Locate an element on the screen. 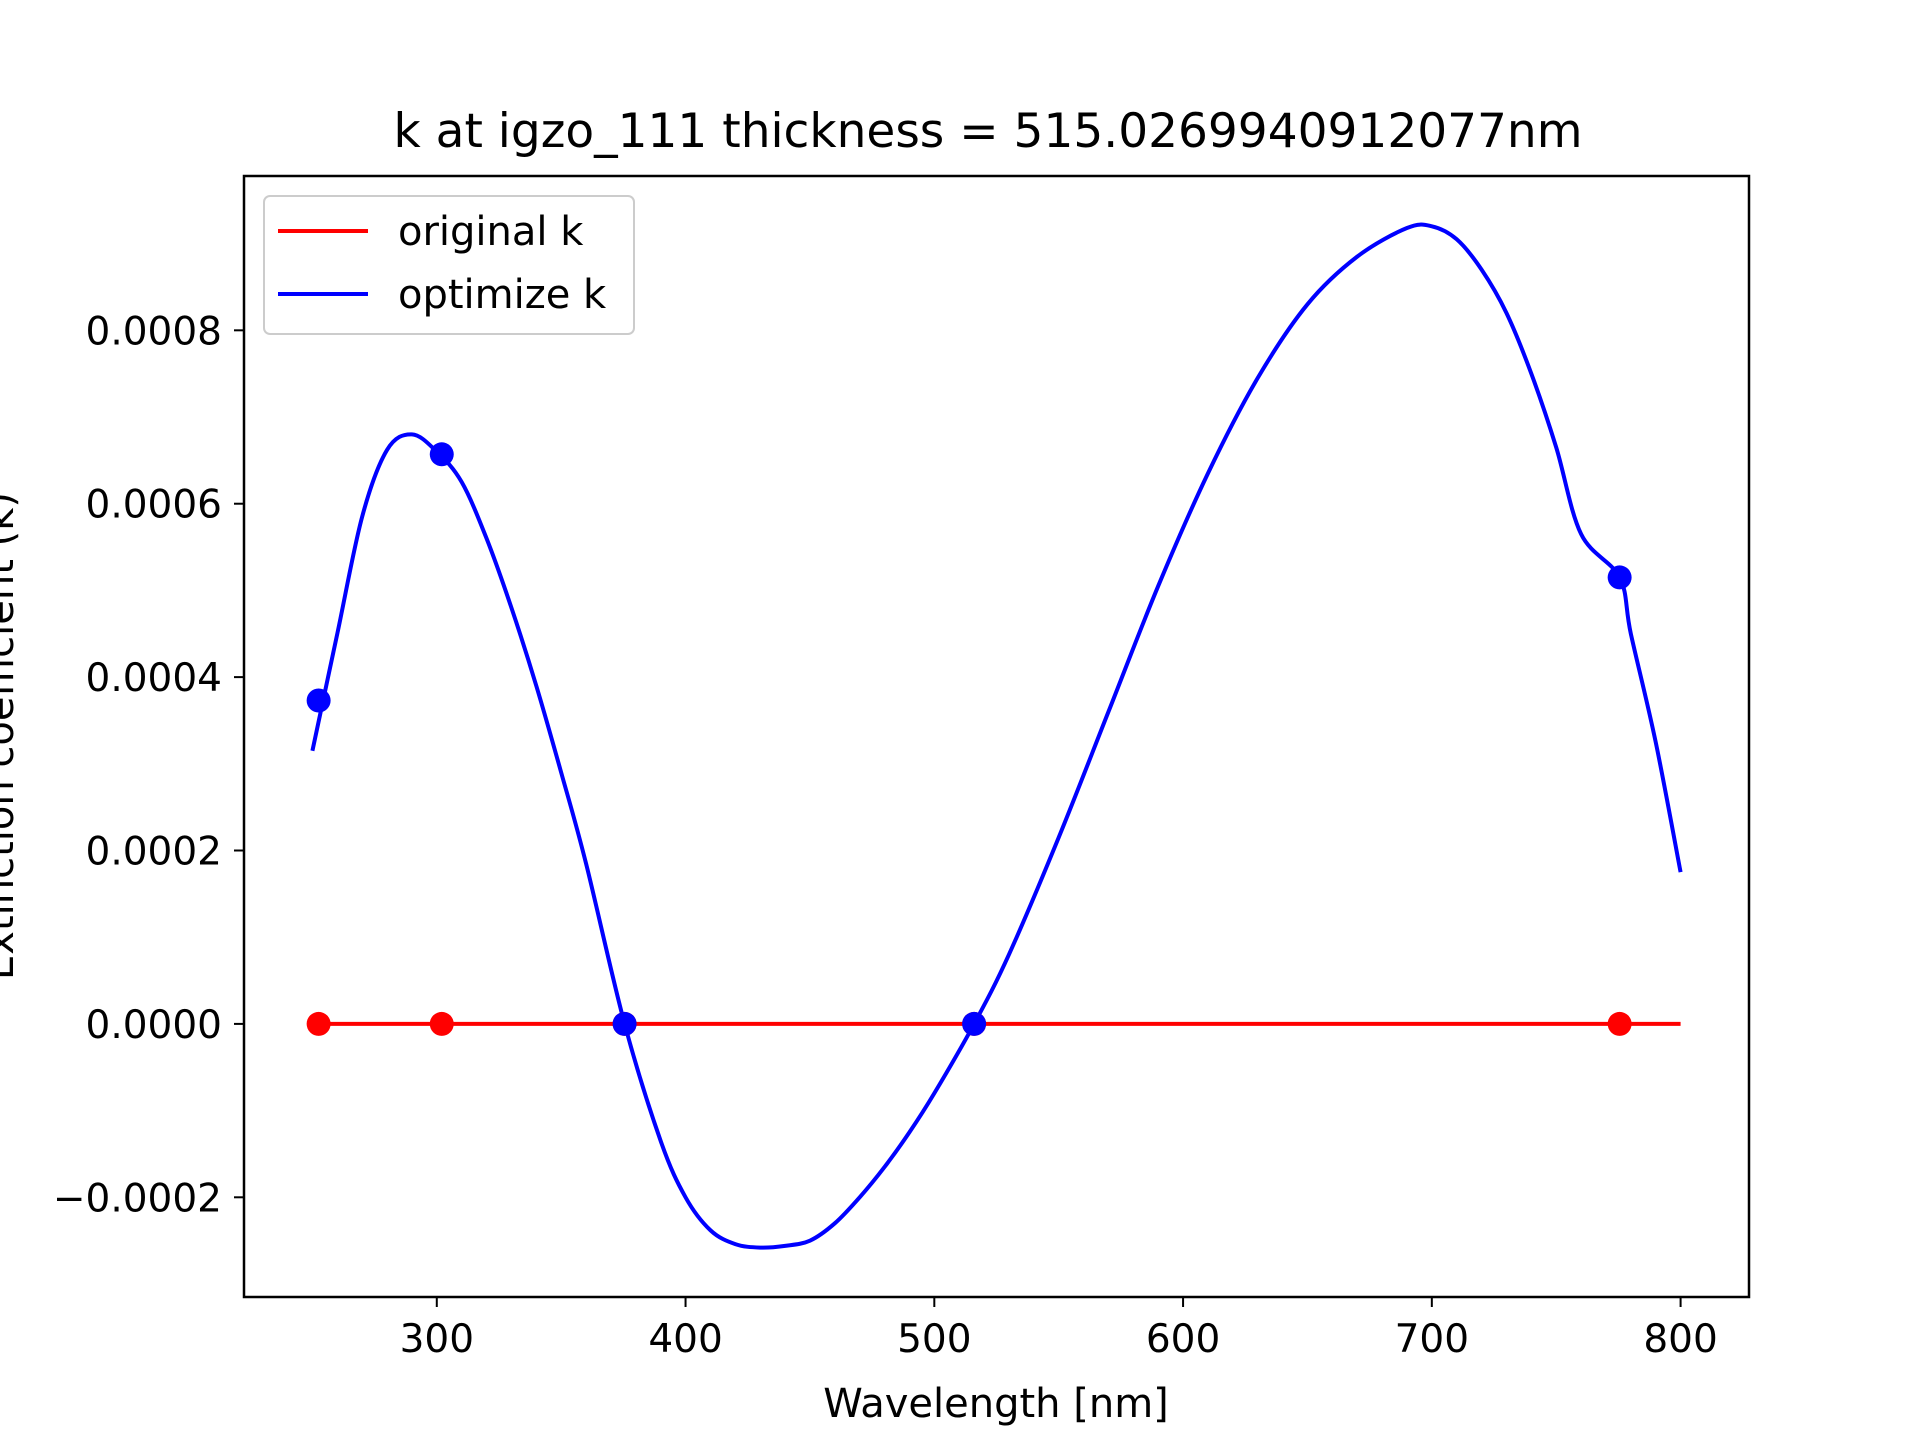 This screenshot has height=1440, width=1920. y-tick-label: 0.0002 is located at coordinates (154, 852).